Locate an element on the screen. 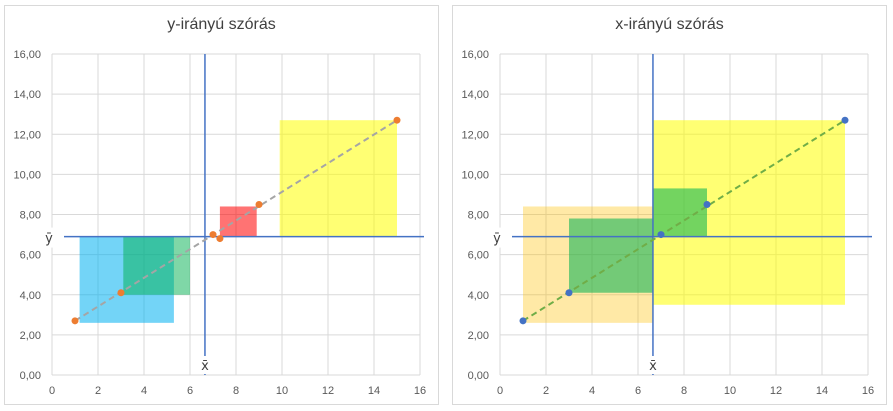 The width and height of the screenshot is (893, 411). chart-title: y-irányú szórás is located at coordinates (221, 24).